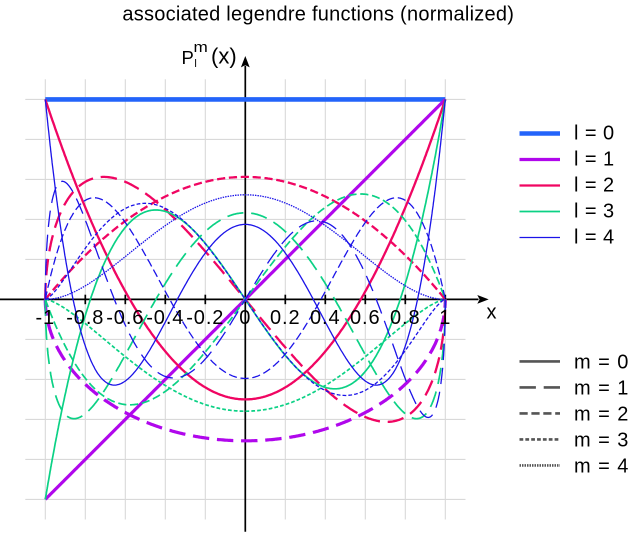 The width and height of the screenshot is (640, 540). I want to click on svg-text: 0.2, so click(285, 318).